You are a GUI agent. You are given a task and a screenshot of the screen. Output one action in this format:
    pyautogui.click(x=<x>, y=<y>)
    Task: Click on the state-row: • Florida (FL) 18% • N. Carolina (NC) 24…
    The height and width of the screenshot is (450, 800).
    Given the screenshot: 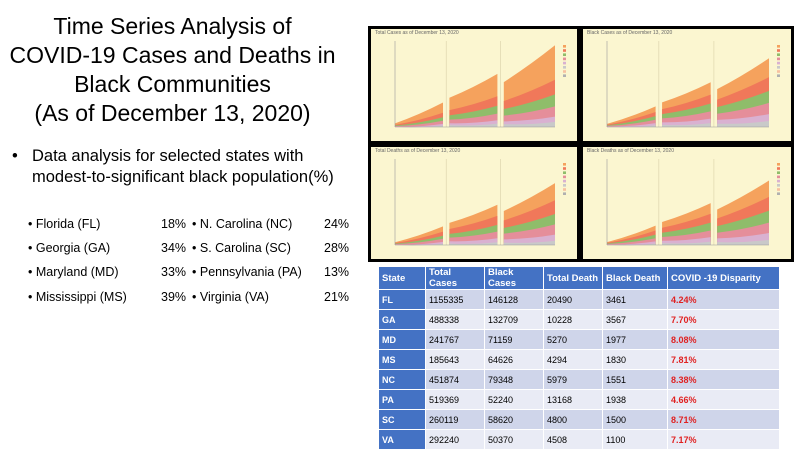 What is the action you would take?
    pyautogui.click(x=193, y=226)
    